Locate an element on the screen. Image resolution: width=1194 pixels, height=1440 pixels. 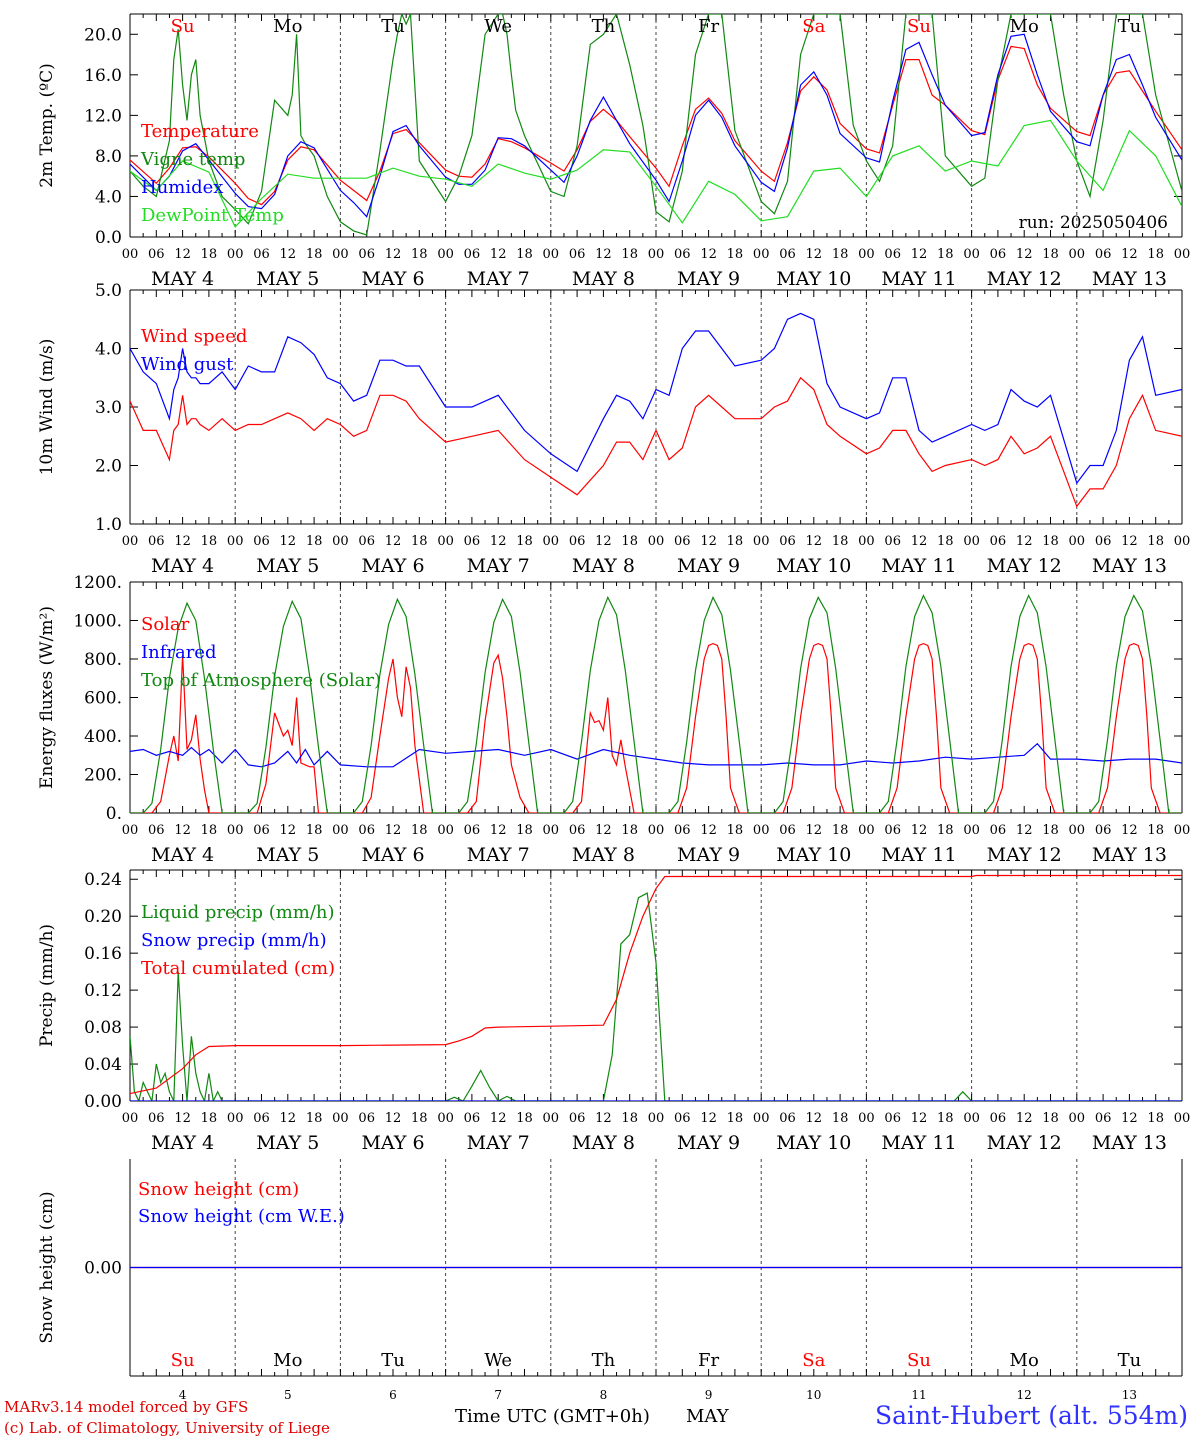
weekday-label: Sa is located at coordinates (813, 26).